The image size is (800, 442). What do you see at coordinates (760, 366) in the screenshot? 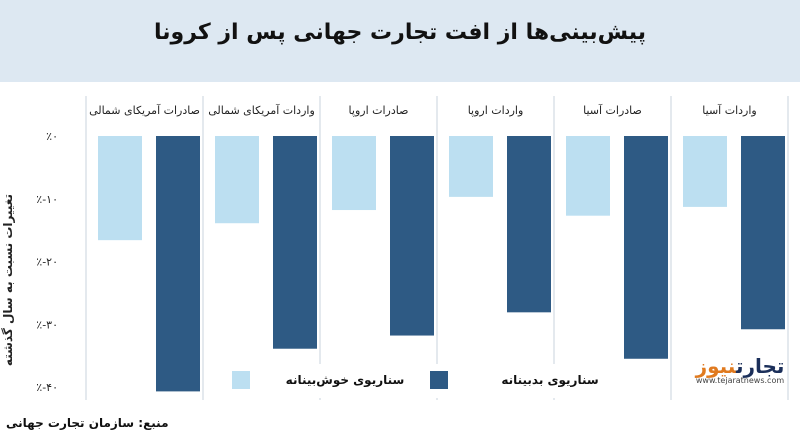
I see `brand-name-dark: تجارت` at bounding box center [760, 366].